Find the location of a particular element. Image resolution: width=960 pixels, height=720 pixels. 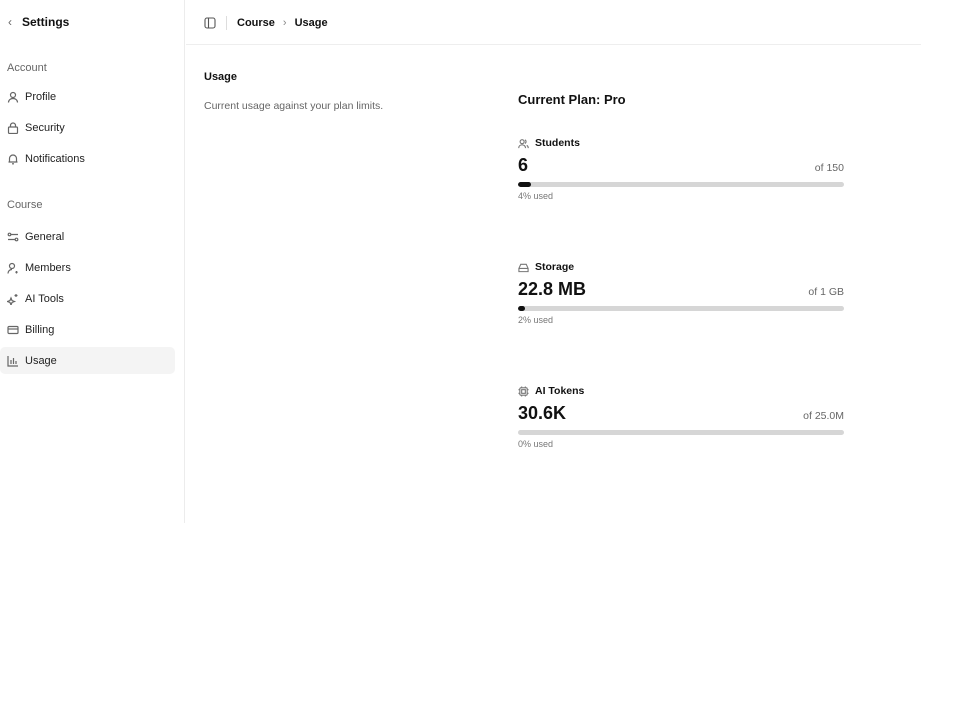

sidebar-item-ai-tools: AI Tools is located at coordinates (87, 298).